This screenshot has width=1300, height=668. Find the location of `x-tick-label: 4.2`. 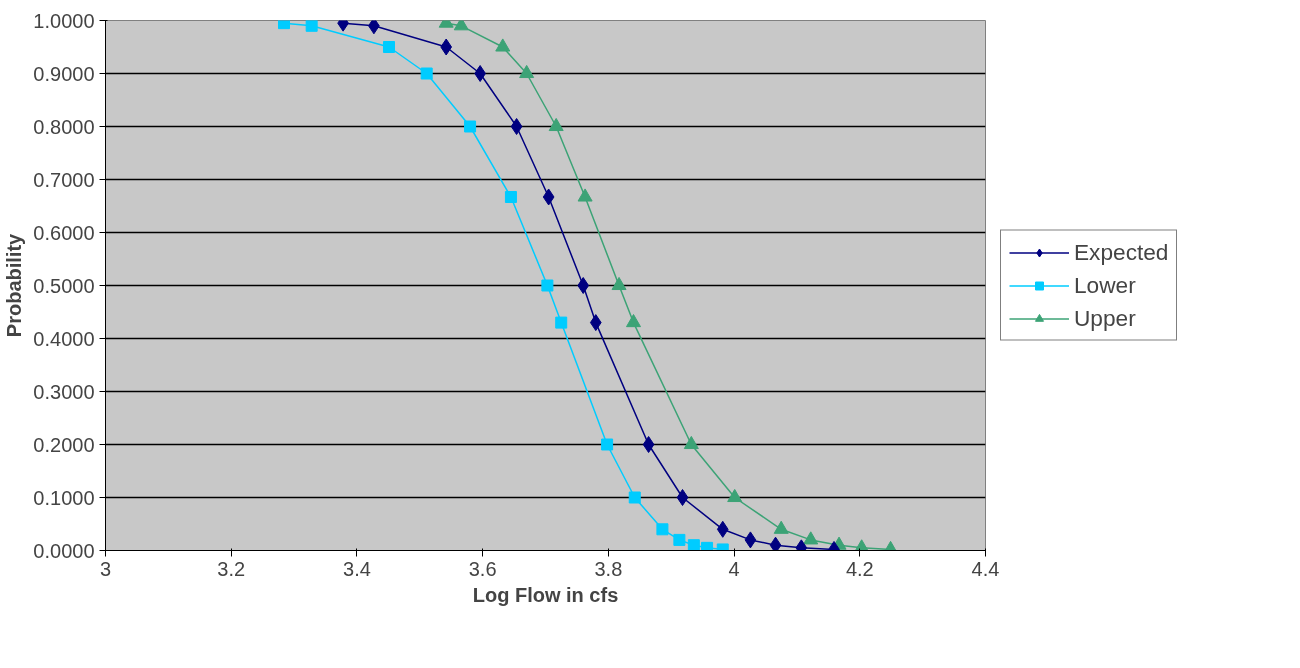

x-tick-label: 4.2 is located at coordinates (859, 568).